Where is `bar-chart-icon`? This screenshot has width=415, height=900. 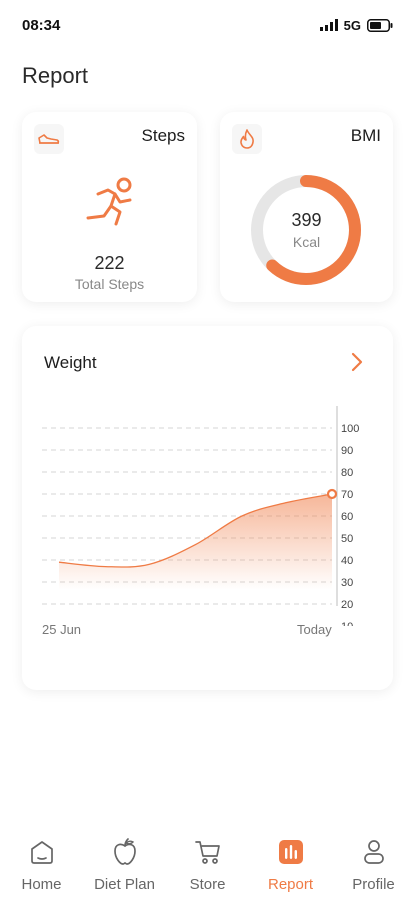
bar-chart-icon is located at coordinates (290, 852).